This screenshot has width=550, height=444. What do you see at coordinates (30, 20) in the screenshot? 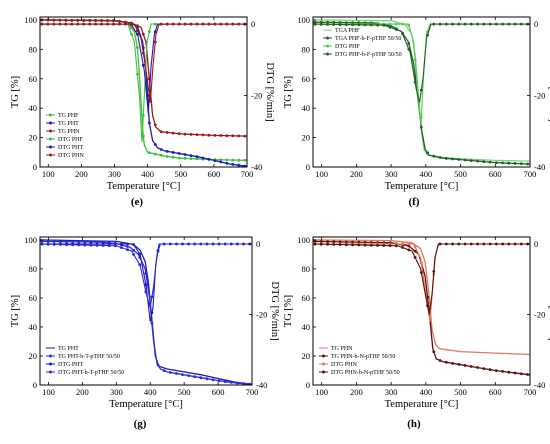
I see `y-tick-label: 100` at bounding box center [30, 20].